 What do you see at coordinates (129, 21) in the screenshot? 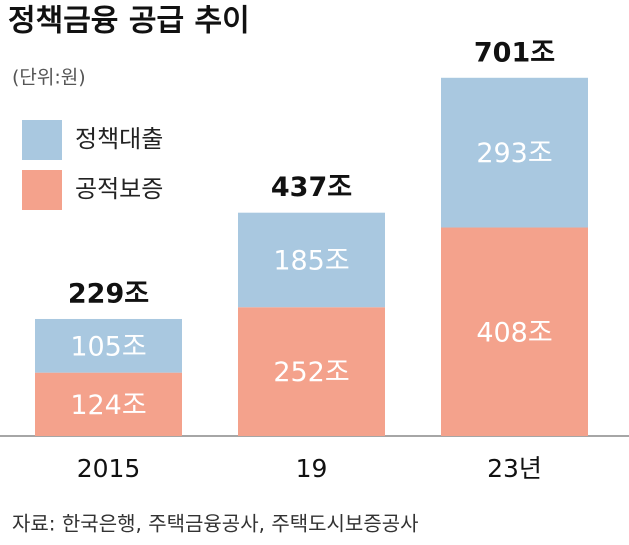
I see `chart-title: 정책금융 공급 추이` at bounding box center [129, 21].